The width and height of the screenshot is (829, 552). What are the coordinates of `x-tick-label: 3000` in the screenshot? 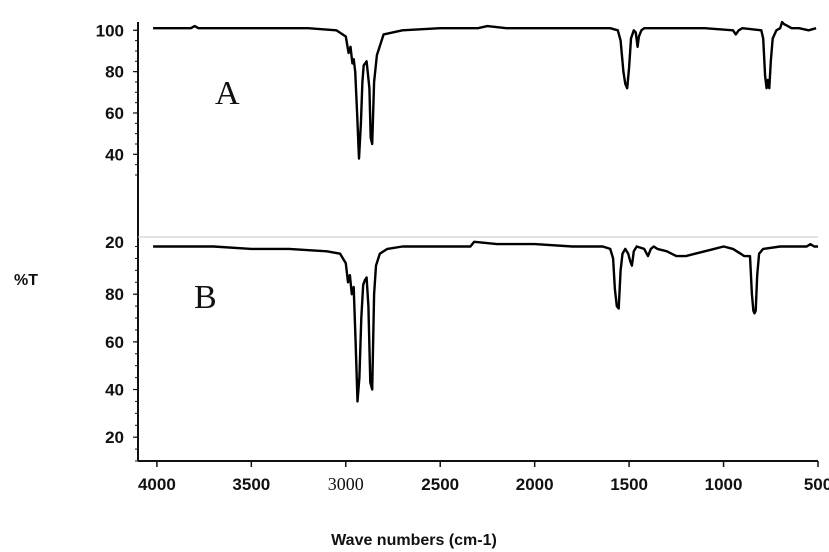 It's located at (346, 484).